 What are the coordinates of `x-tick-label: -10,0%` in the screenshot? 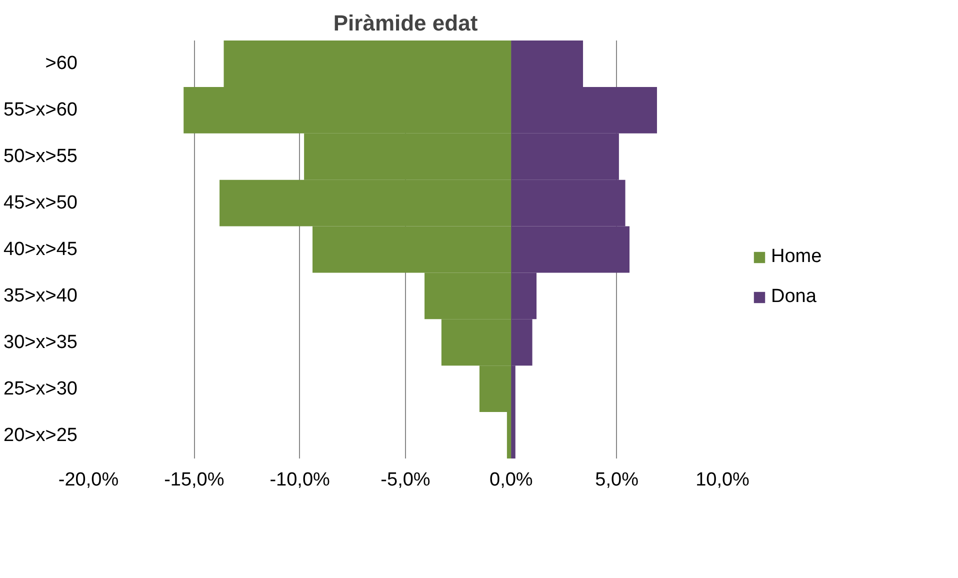 It's located at (300, 480).